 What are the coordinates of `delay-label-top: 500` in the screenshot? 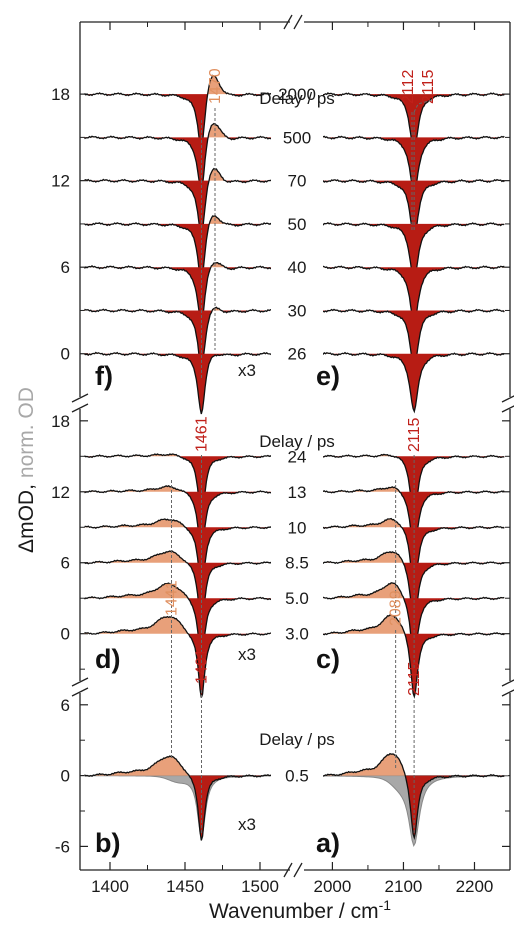 It's located at (297, 137).